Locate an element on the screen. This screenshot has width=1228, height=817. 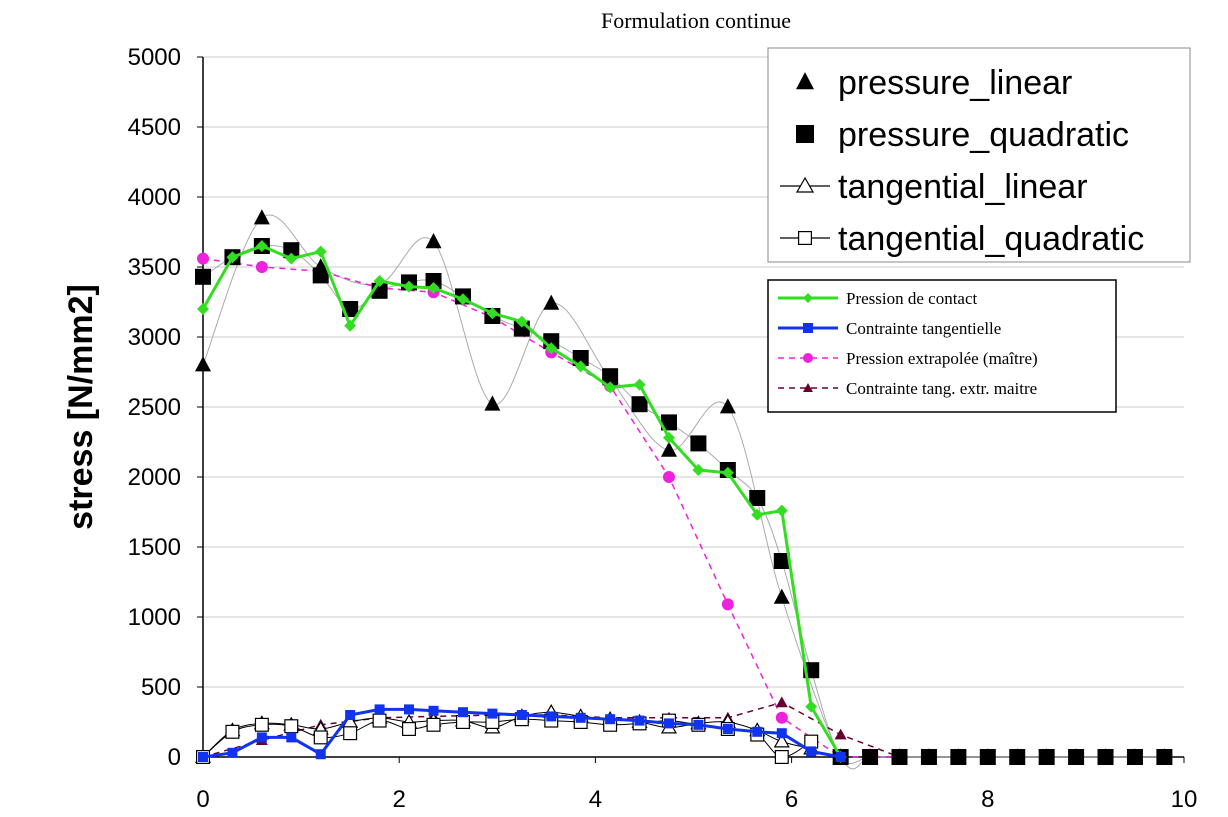
legend-entry: Contrainte tangentielle is located at coordinates (889, 328).